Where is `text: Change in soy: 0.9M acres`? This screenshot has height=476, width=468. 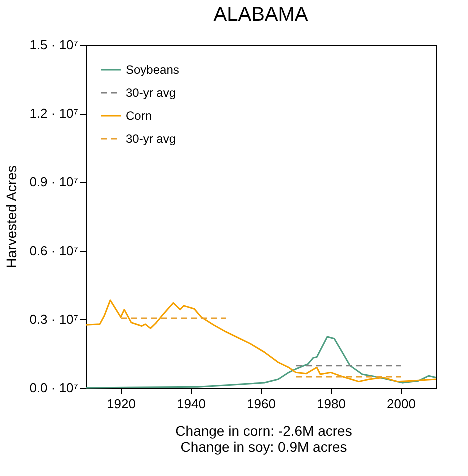 text: Change in soy: 0.9M acres is located at coordinates (264, 447).